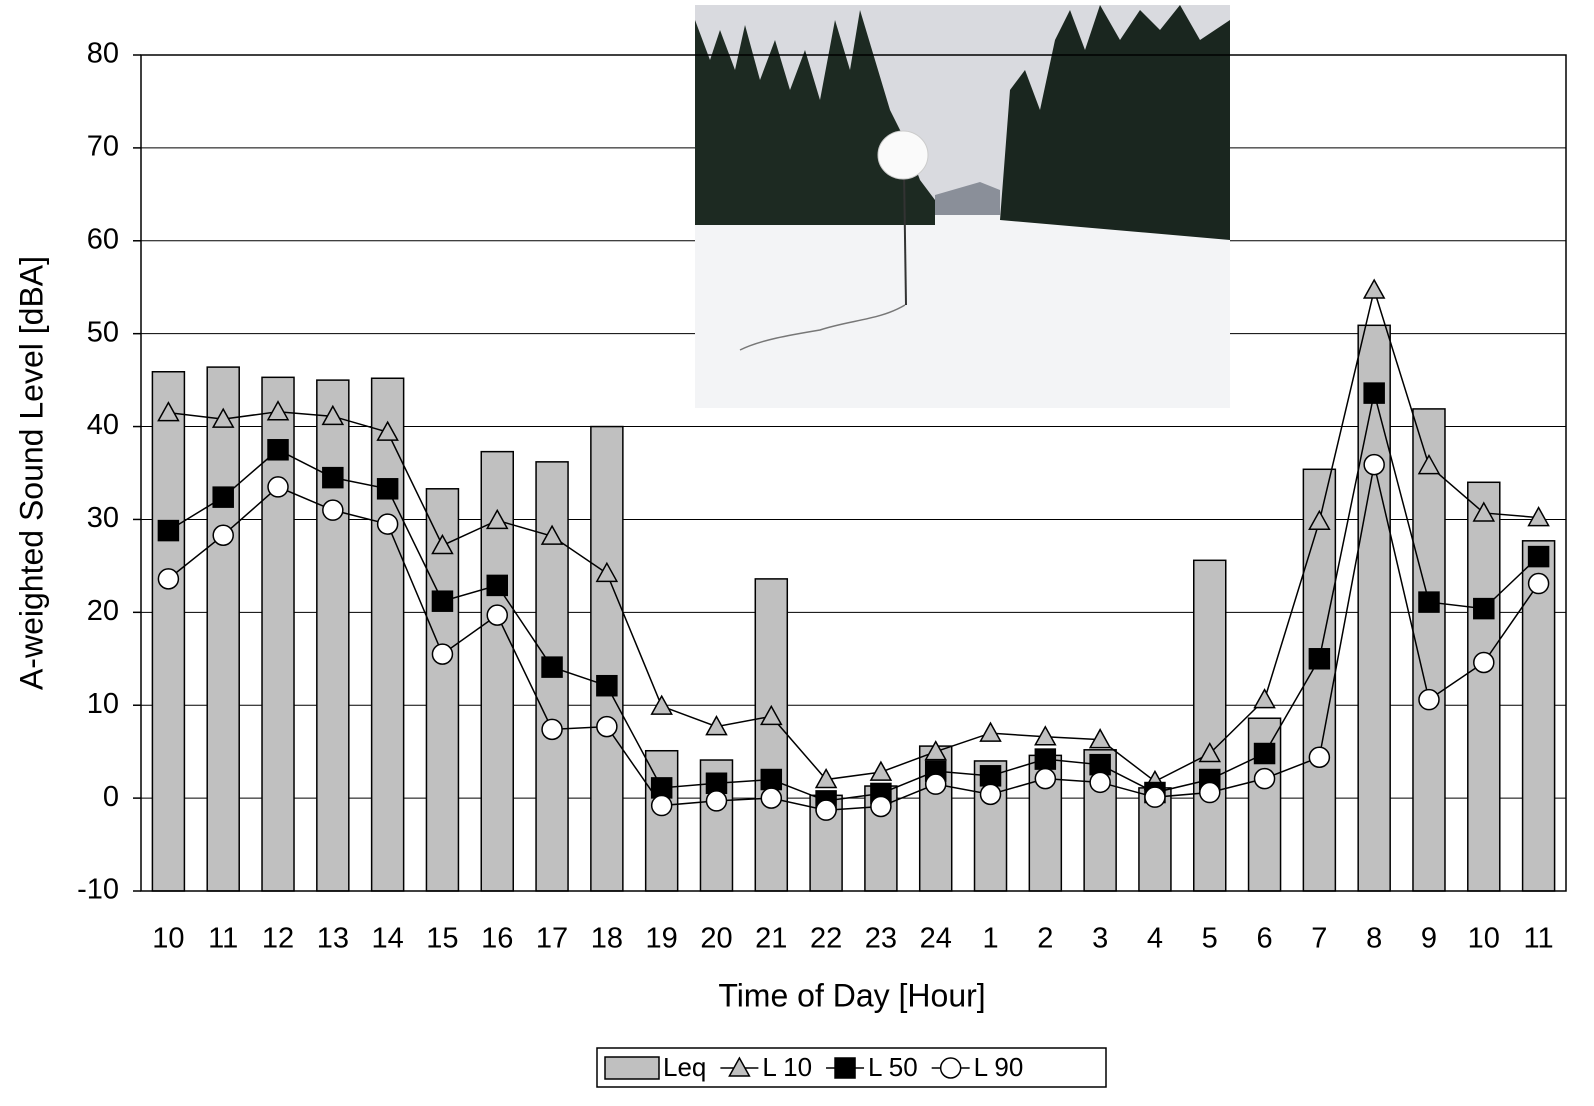 Image resolution: width=1594 pixels, height=1106 pixels. Describe the element at coordinates (632, 1068) in the screenshot. I see `legend-swatch` at that location.